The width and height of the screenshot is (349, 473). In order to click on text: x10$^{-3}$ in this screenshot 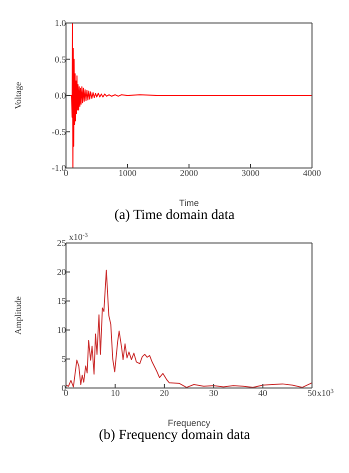, I will do `click(78, 237)`.